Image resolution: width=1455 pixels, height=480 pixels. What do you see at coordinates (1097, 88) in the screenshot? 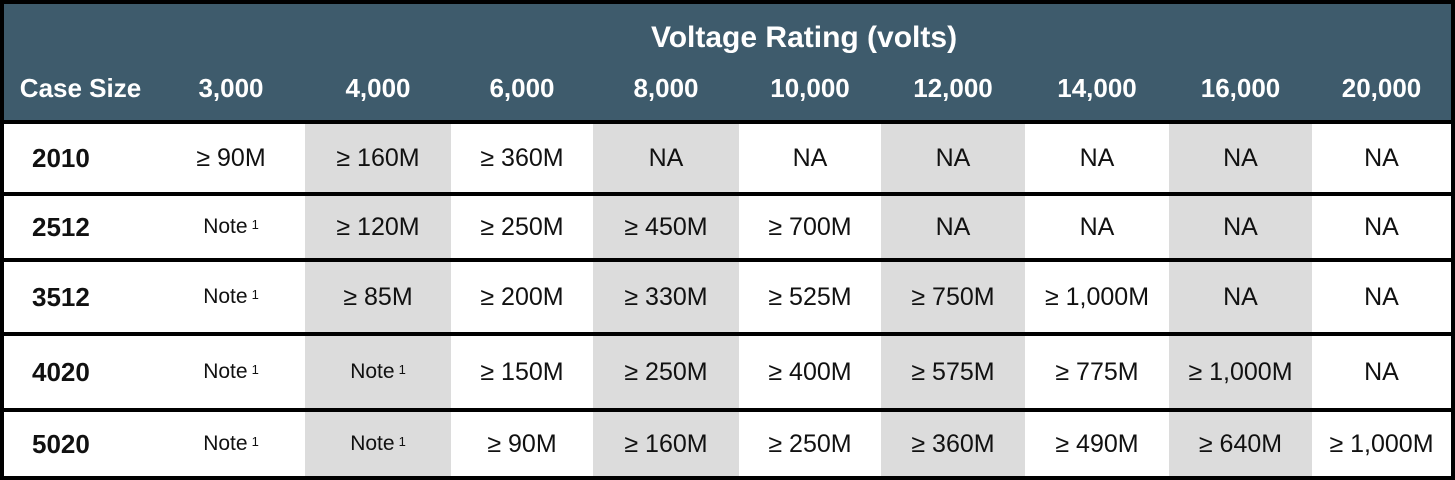
I see `header-14000: 14,000` at bounding box center [1097, 88].